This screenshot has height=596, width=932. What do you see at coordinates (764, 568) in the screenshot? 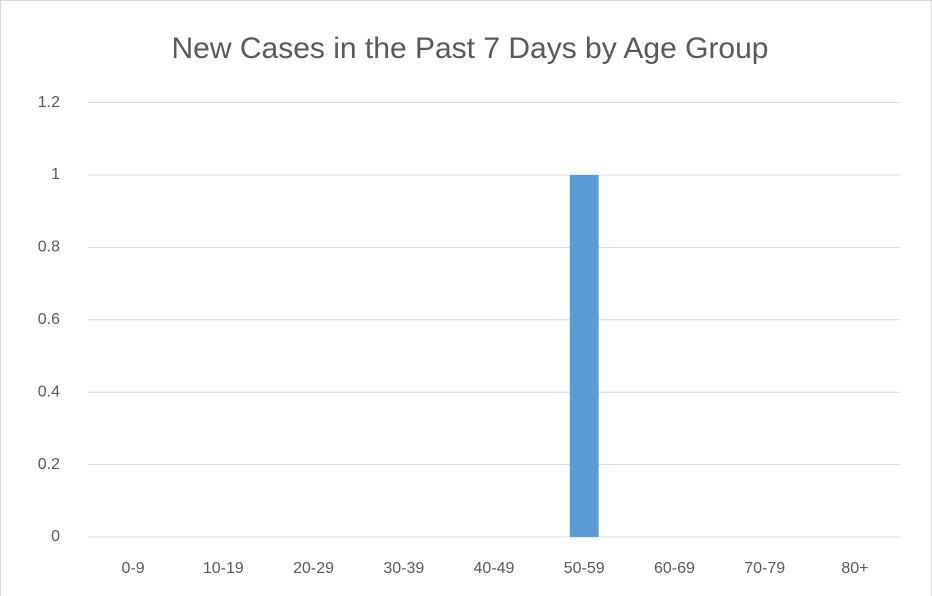
I see `x-tick-label: 70-79` at bounding box center [764, 568].